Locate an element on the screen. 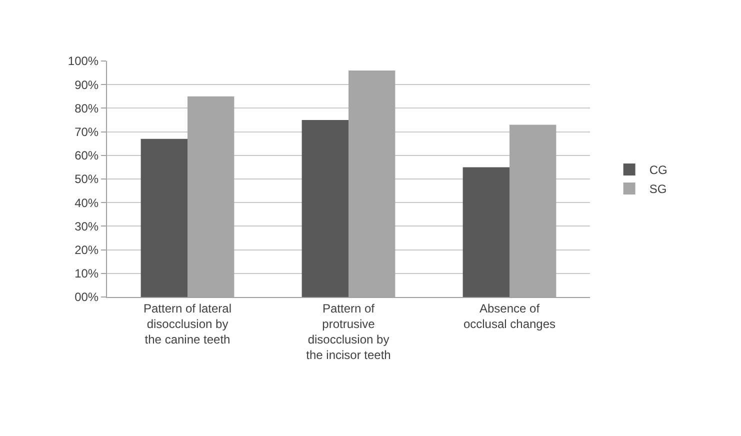 This screenshot has height=436, width=741. legend-label: SG is located at coordinates (658, 189).